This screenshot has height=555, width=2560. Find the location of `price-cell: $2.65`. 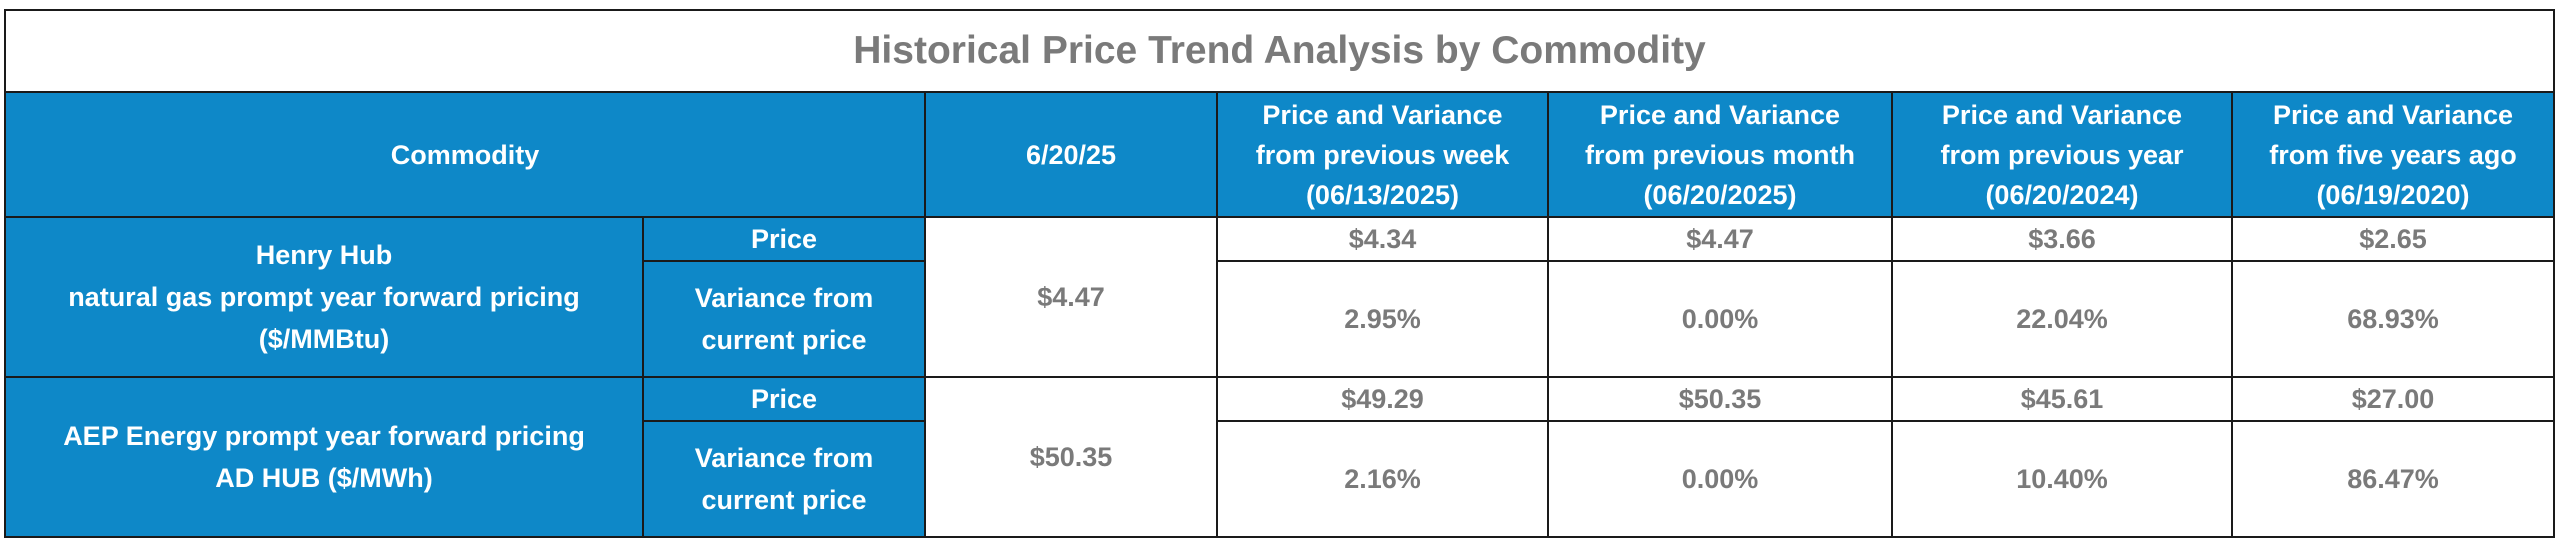

price-cell: $2.65 is located at coordinates (2393, 239).